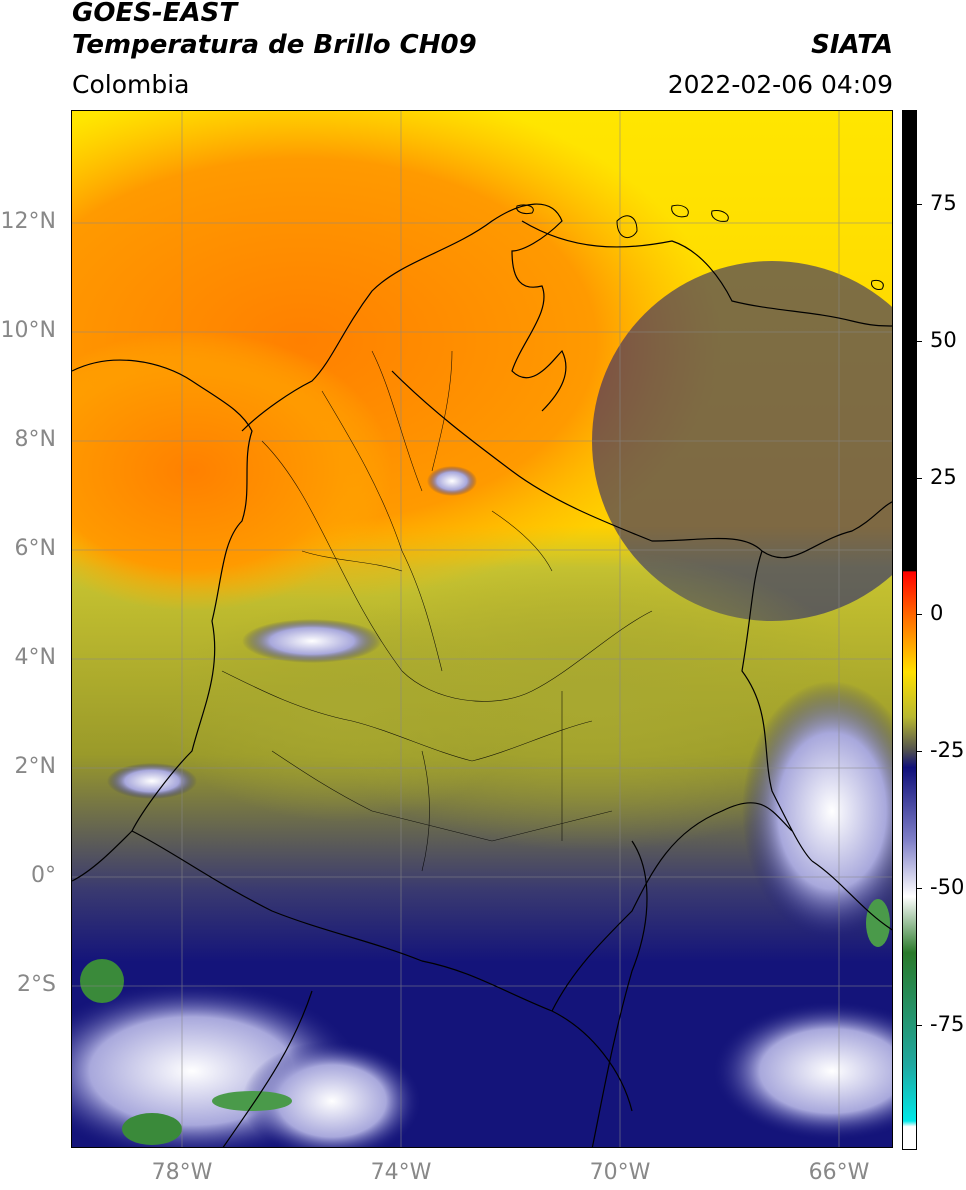  What do you see at coordinates (131, 84) in the screenshot?
I see `region-label: Colombia` at bounding box center [131, 84].